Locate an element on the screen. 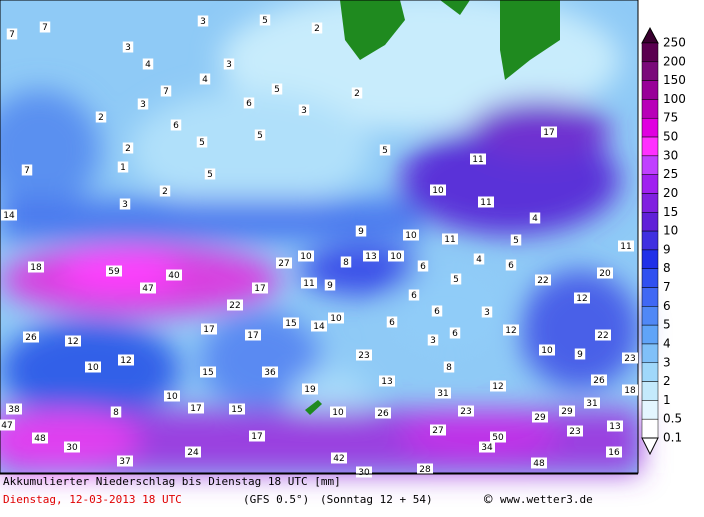 The width and height of the screenshot is (704, 517). legend-label: 15 is located at coordinates (670, 212).